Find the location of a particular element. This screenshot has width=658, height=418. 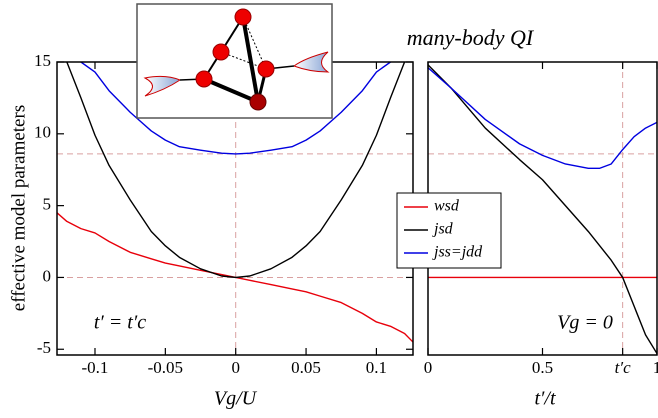

inset-frame is located at coordinates (234, 61).